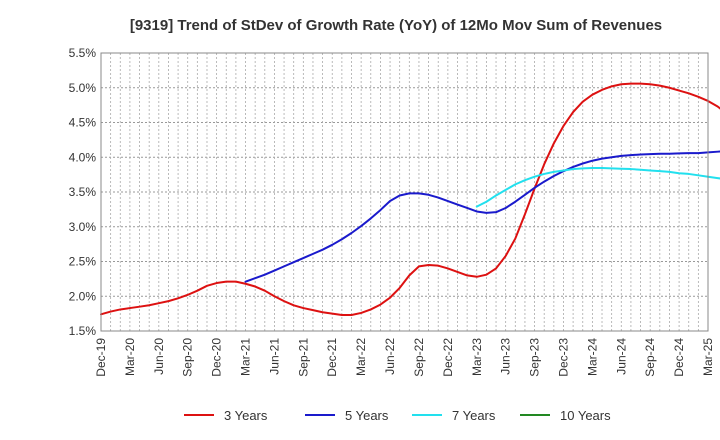  I want to click on x-tick-label: Sep-22, so click(419, 357).